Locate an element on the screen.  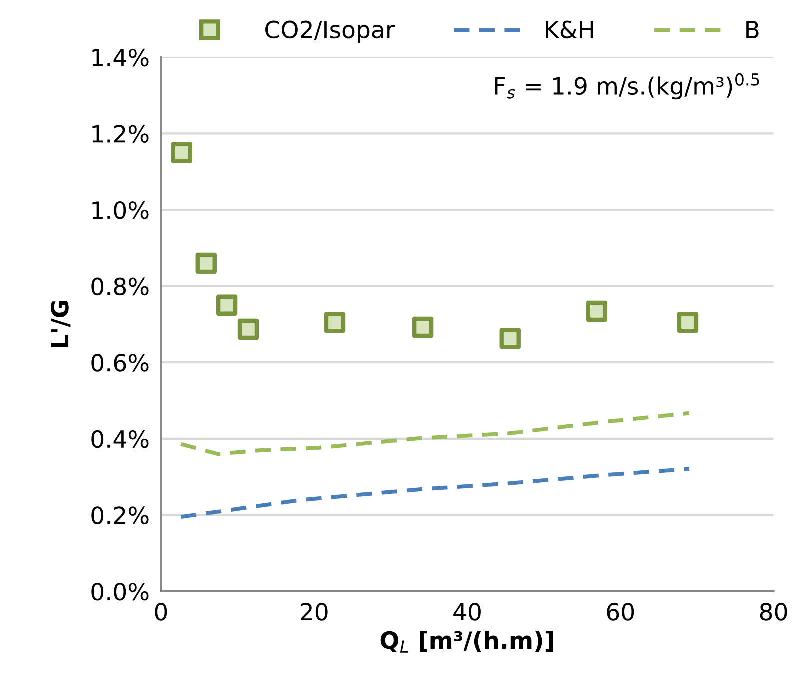
legend-label: CO2/Isopar is located at coordinates (331, 32).